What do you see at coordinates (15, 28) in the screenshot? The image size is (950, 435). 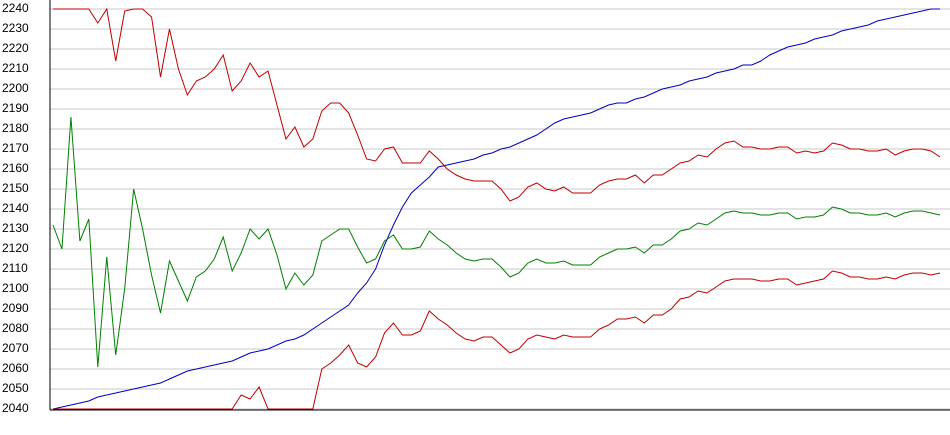 I see `y-tick-label: 2230` at bounding box center [15, 28].